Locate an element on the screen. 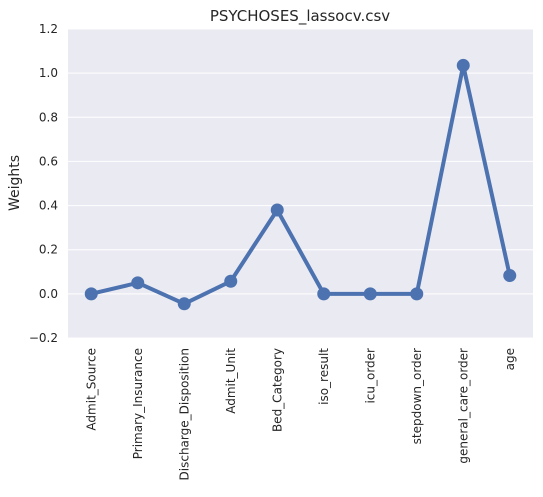 This screenshot has width=543, height=497. x-tick-label: stepdown_order is located at coordinates (417, 396).